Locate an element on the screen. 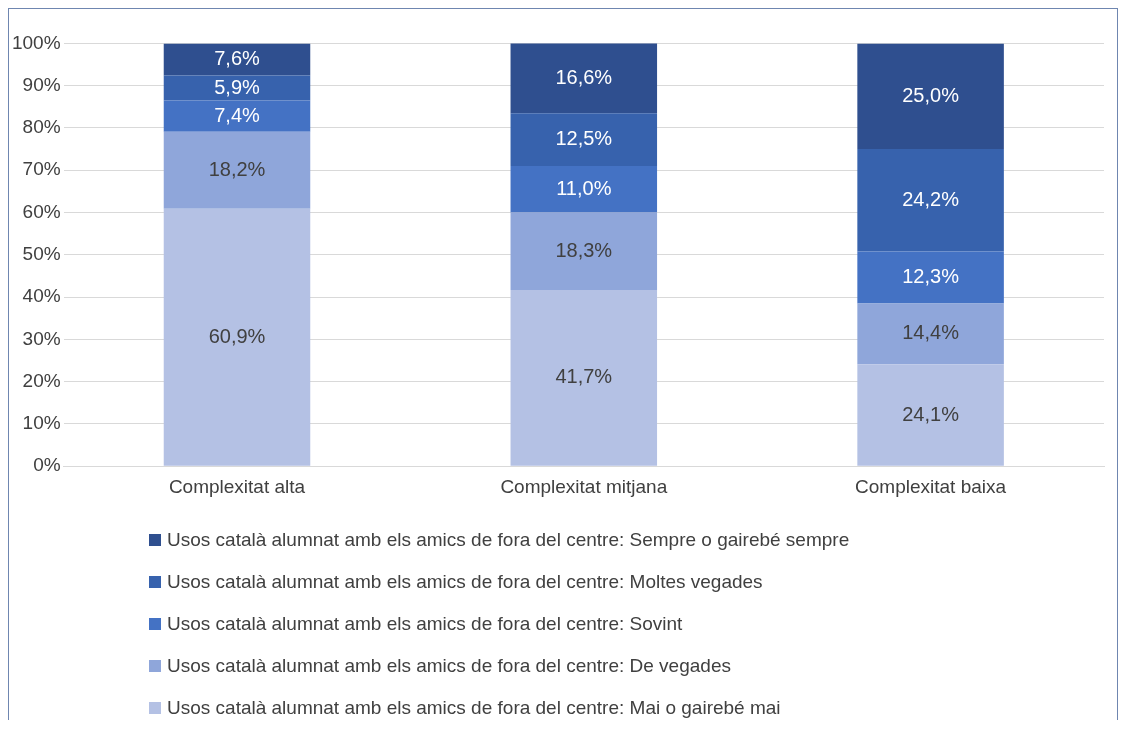  data-label: 41,7% is located at coordinates (584, 376).